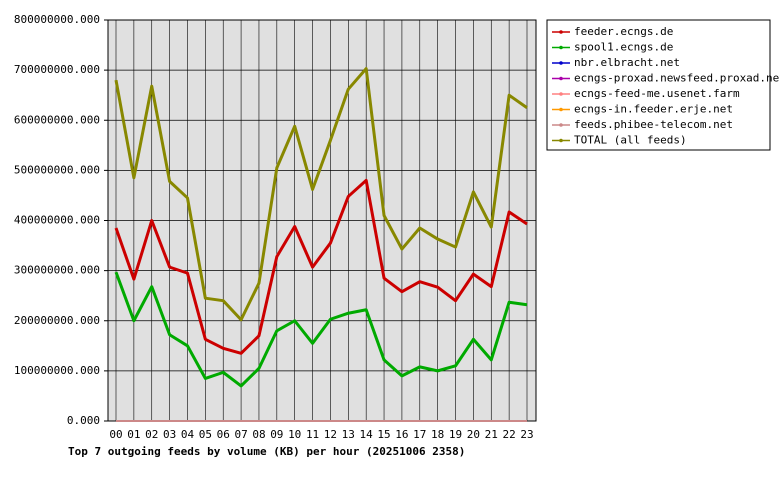  I want to click on y-tick-label: 400000000.000, so click(57, 220).